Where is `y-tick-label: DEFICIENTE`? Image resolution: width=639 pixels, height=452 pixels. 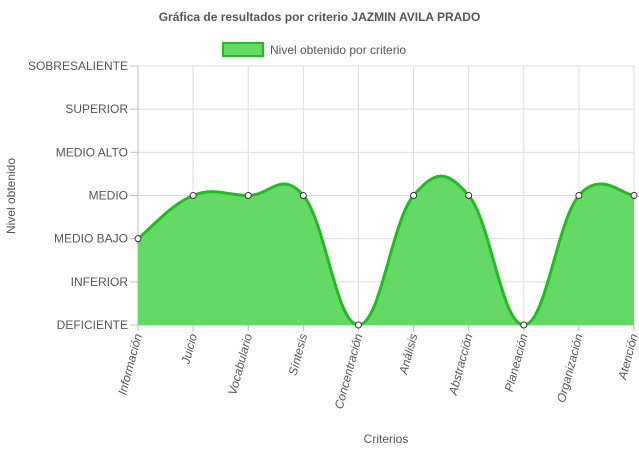
y-tick-label: DEFICIENTE is located at coordinates (92, 325).